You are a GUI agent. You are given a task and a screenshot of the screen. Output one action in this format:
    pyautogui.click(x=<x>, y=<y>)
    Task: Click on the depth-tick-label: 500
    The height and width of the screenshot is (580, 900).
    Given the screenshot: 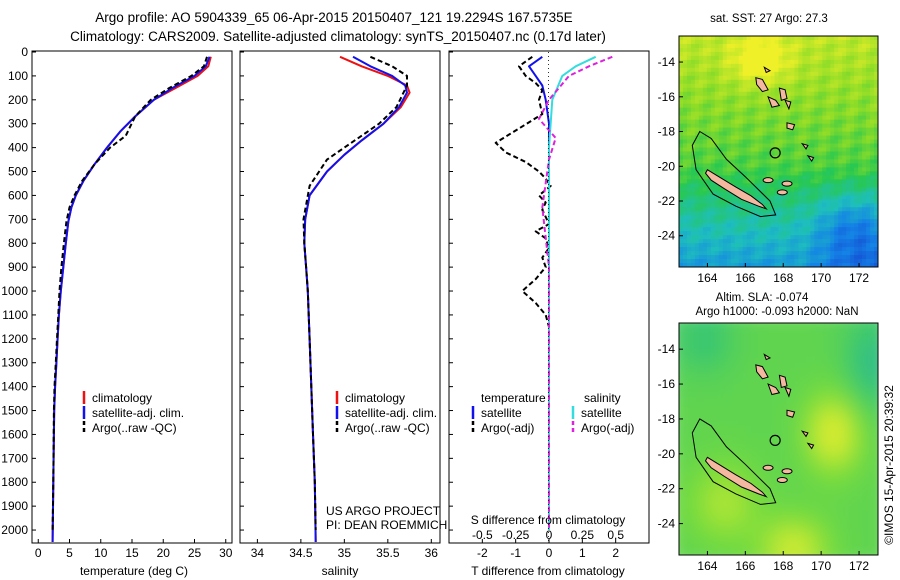 What is the action you would take?
    pyautogui.click(x=18, y=172)
    